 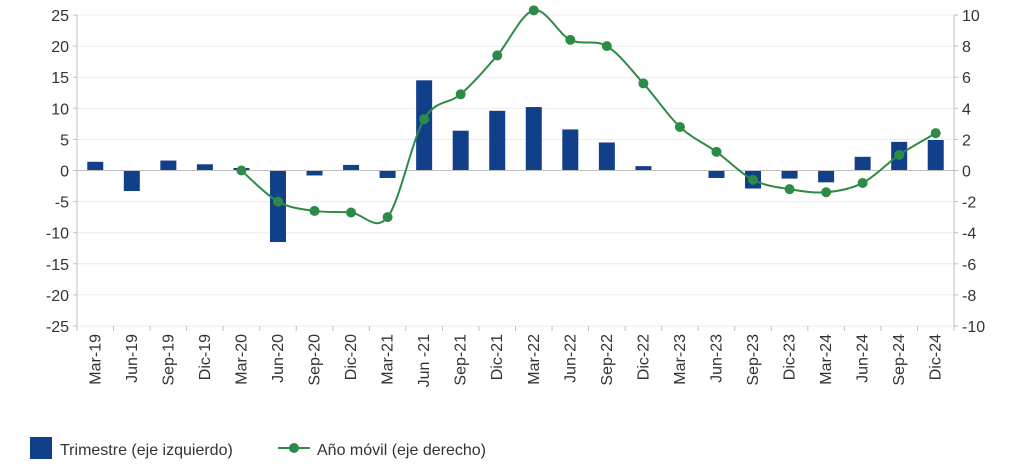 I want to click on x-tick-label: Dic-22, so click(x=643, y=357).